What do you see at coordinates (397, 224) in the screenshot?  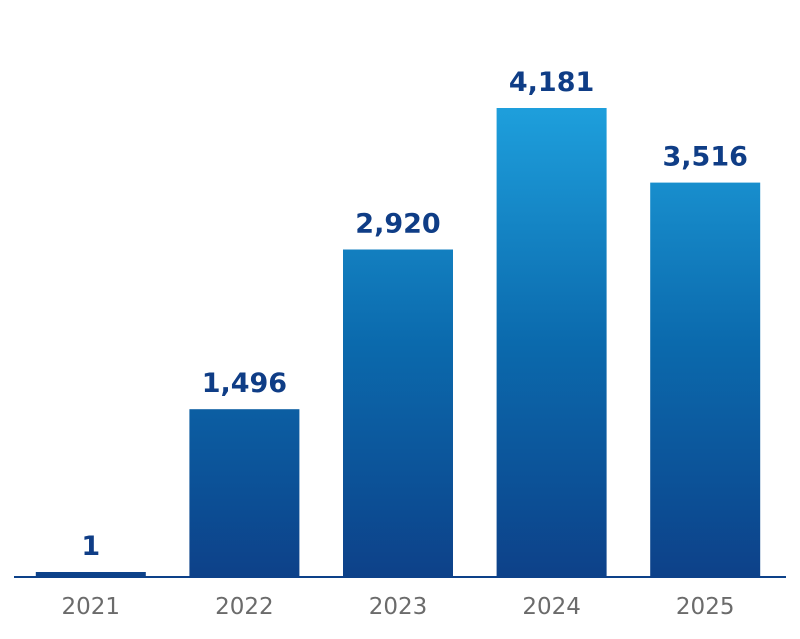 I see `value-label-2023: 2,920` at bounding box center [397, 224].